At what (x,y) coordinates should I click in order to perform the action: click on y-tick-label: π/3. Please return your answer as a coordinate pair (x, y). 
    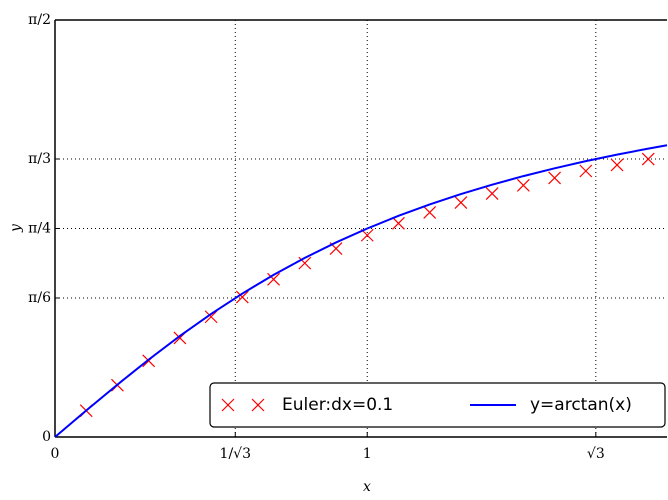
    Looking at the image, I should click on (39, 159).